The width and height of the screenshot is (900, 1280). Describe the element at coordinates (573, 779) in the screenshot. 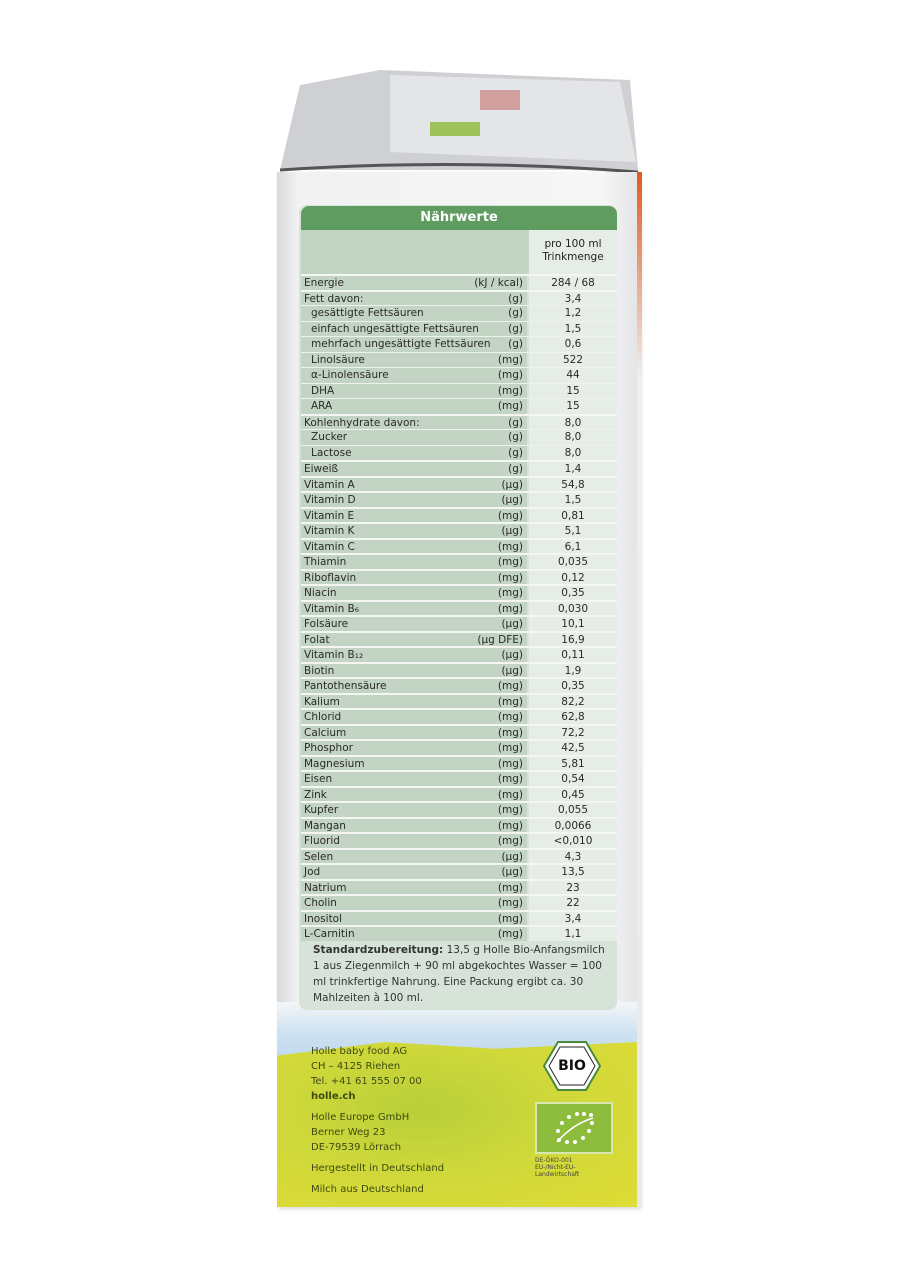

I see `nutrient-value: 0,54` at that location.